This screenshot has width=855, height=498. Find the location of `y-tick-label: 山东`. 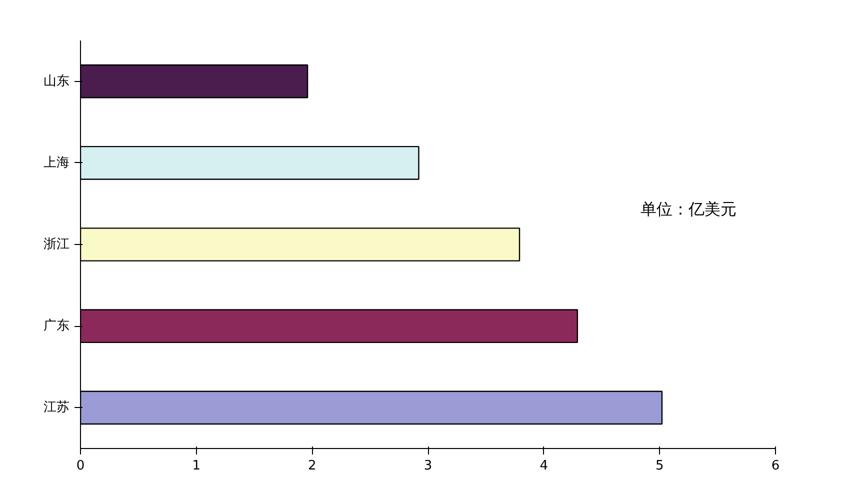

y-tick-label: 山东 is located at coordinates (57, 81).